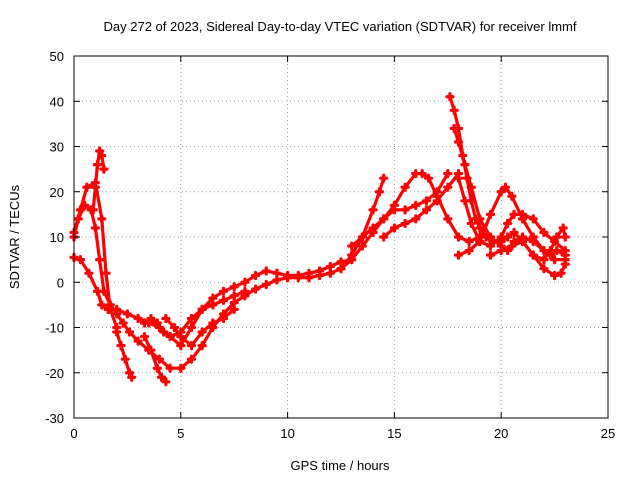  Describe the element at coordinates (14, 236) in the screenshot. I see `y-axis-label: SDTVAR / TECUs` at that location.